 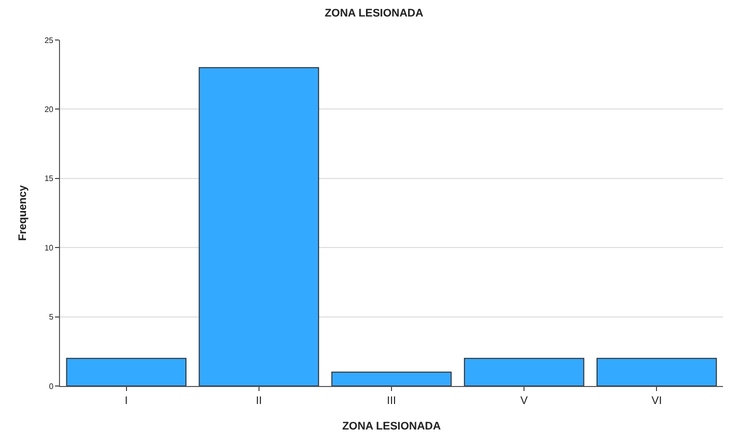 I want to click on x-tick-label: II, so click(x=259, y=401).